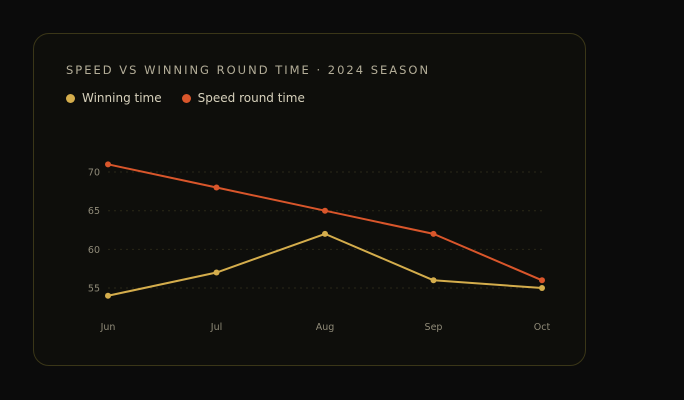 This screenshot has width=684, height=400. Describe the element at coordinates (251, 98) in the screenshot. I see `legend-label-speed-round-time: Speed round time` at that location.